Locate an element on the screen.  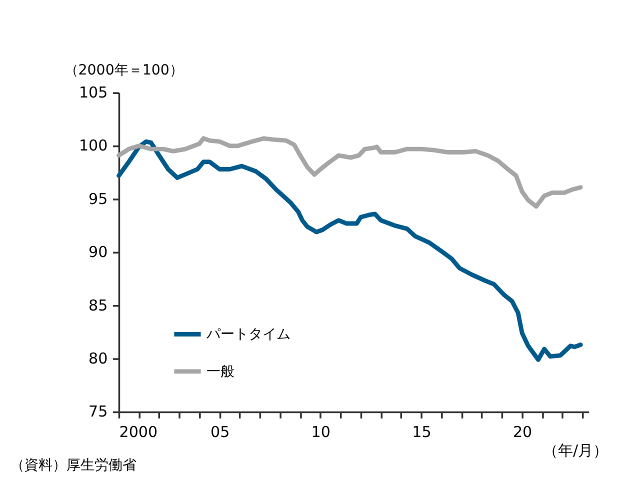
y-tick-label: 80 is located at coordinates (98, 358).